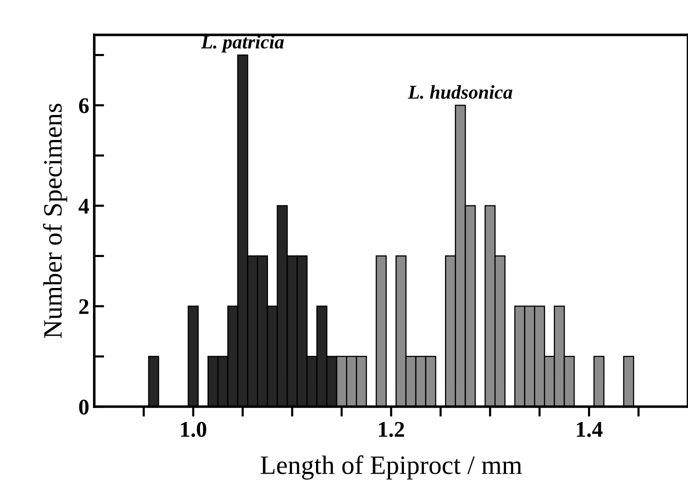 This screenshot has height=499, width=688. I want to click on series-label: L. hudsonica, so click(460, 92).